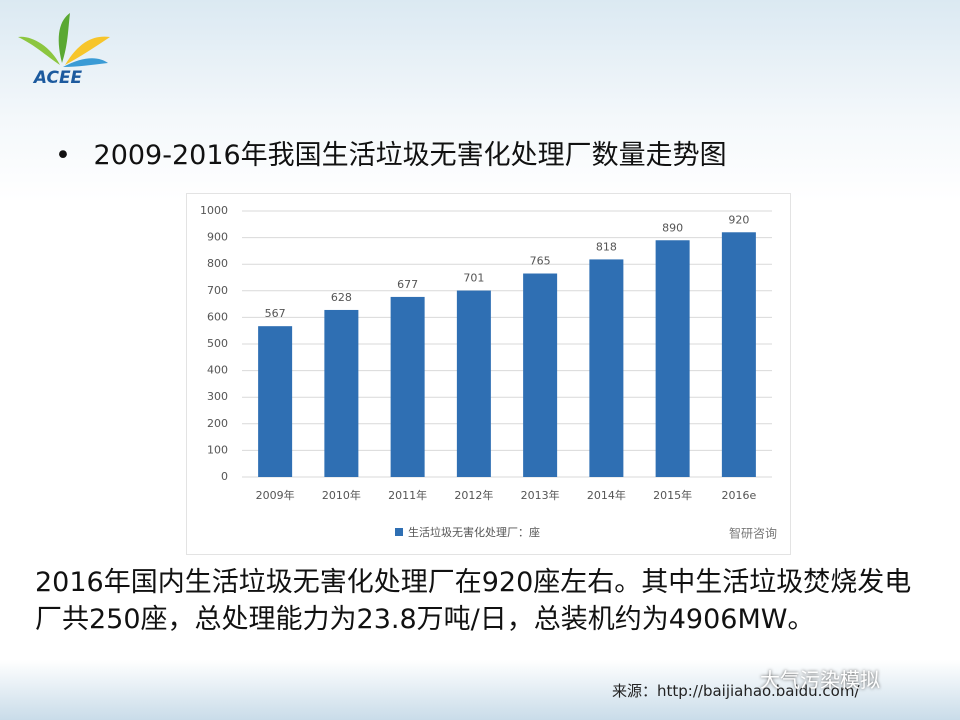  I want to click on logo: ACEE, so click(64, 50).